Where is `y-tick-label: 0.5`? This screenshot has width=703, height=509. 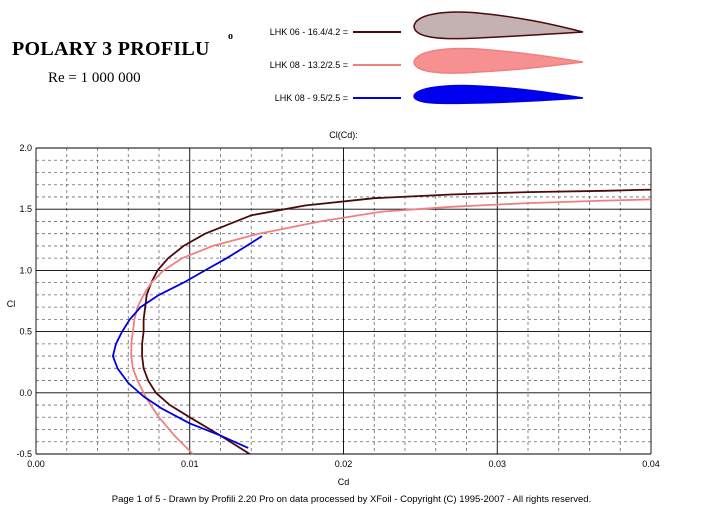 y-tick-label: 0.5 is located at coordinates (25, 332).